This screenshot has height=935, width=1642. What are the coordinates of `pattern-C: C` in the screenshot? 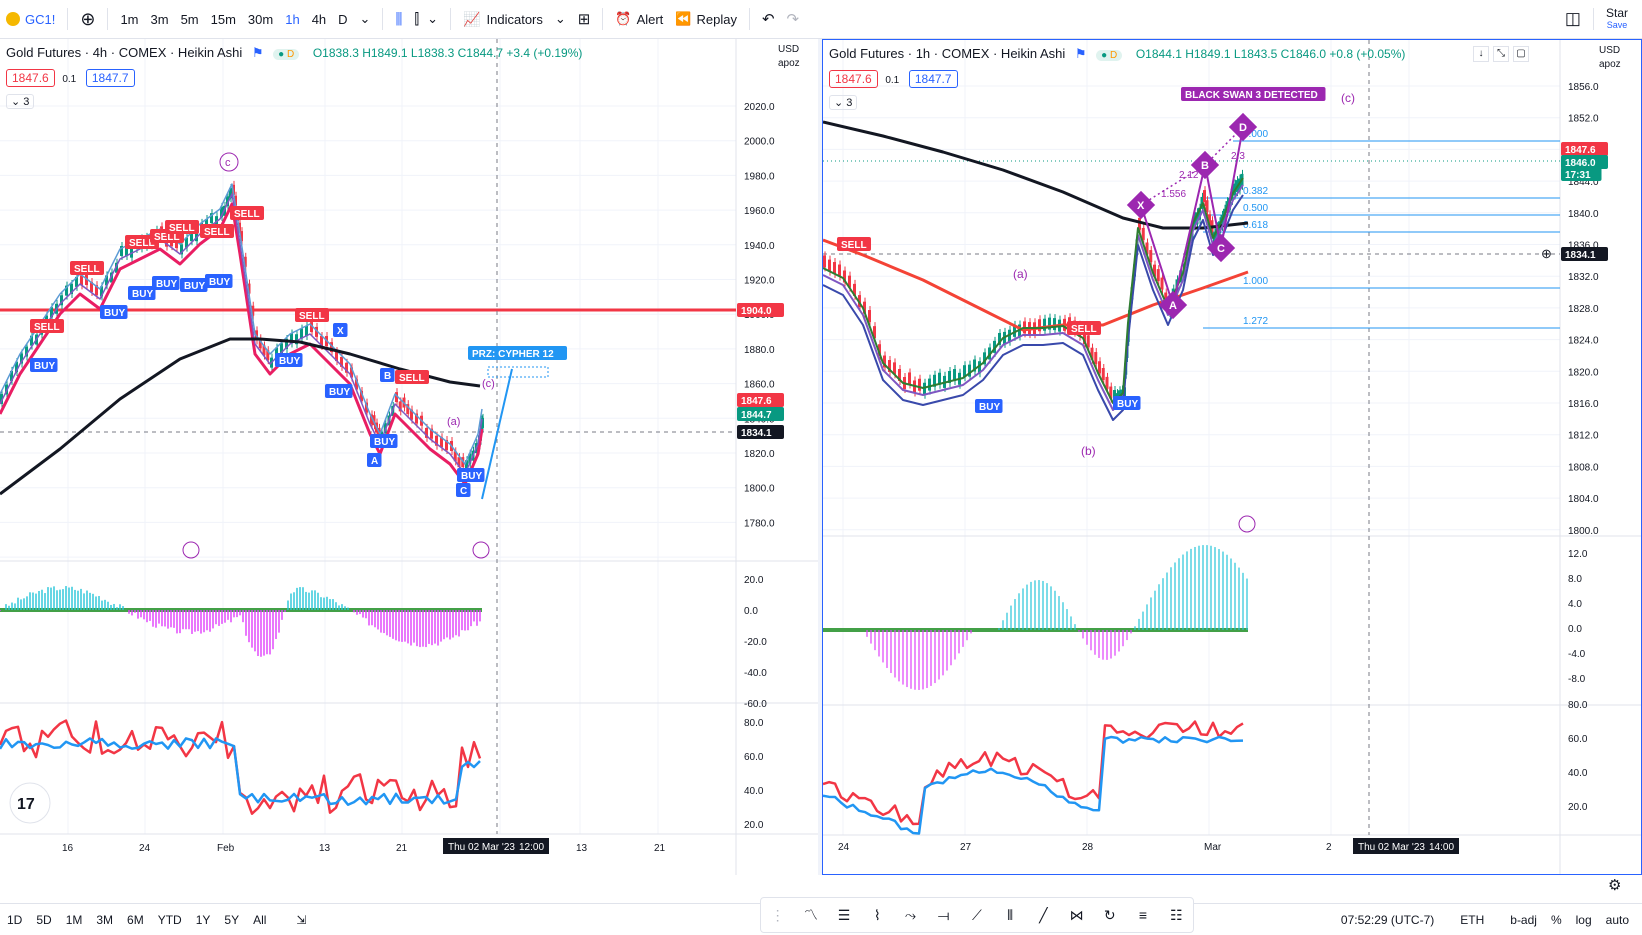 It's located at (463, 491).